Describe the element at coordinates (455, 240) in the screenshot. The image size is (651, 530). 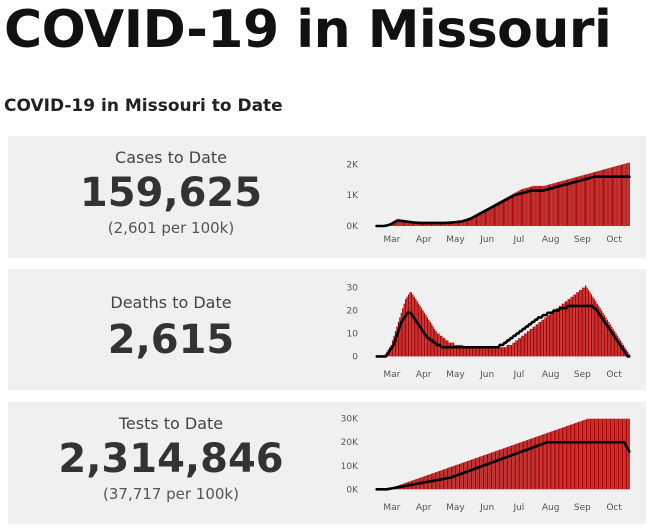
I see `x-tick-label: May` at that location.